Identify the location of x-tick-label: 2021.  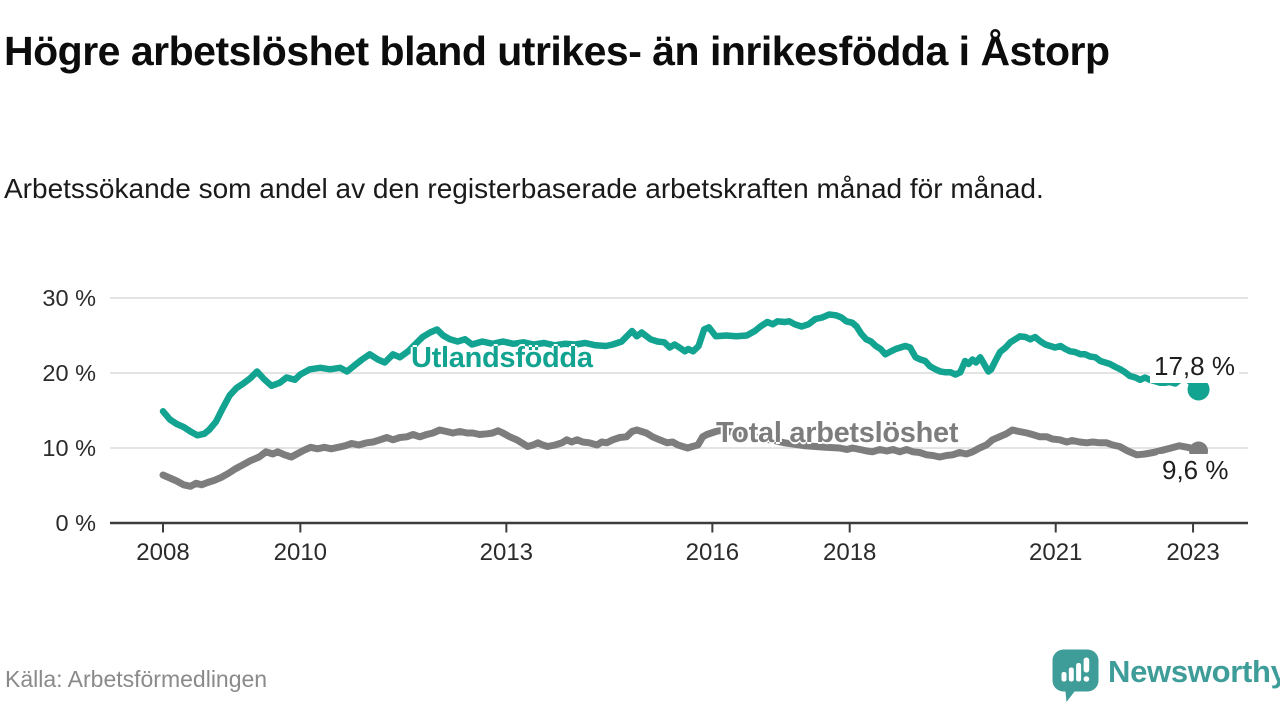
(1055, 552).